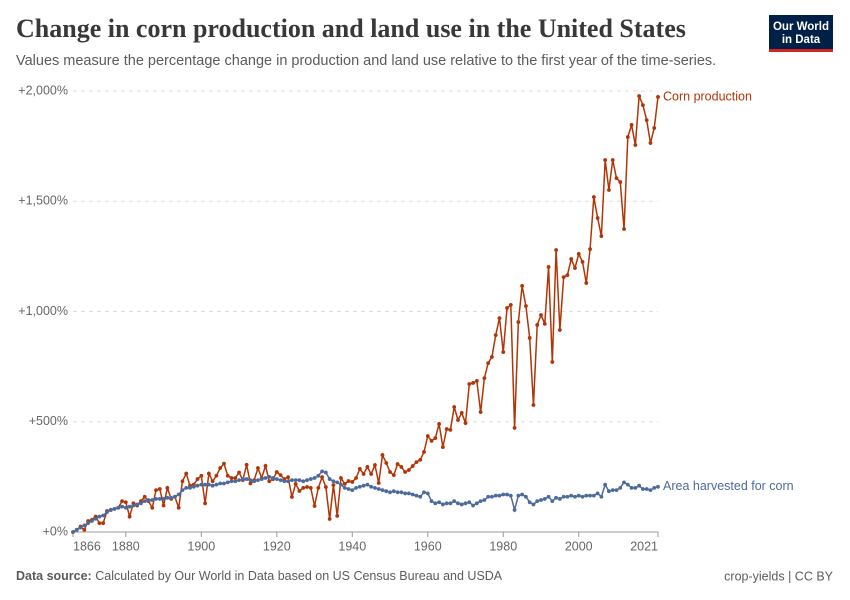  Describe the element at coordinates (428, 546) in the screenshot. I see `x-tick-label: 1960` at that location.